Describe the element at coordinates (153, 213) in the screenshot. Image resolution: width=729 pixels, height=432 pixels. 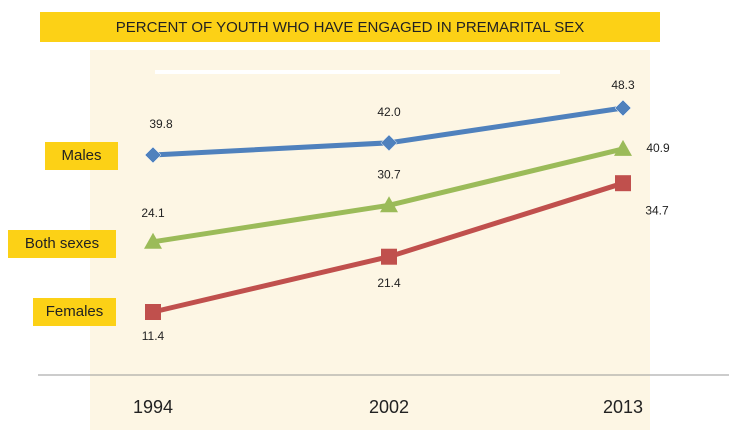
I see `data-label: 24.1` at that location.